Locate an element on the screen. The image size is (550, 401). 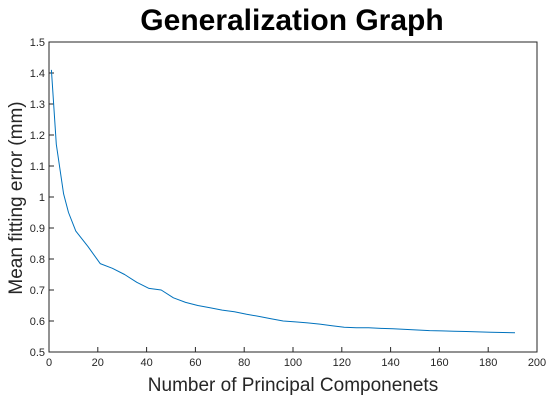
y-tick-label: 0.7 is located at coordinates (37, 291).